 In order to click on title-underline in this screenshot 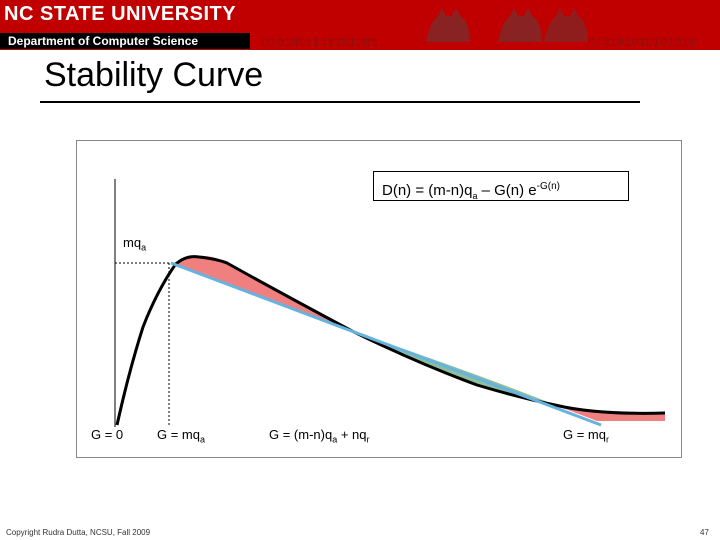, I will do `click(340, 102)`.